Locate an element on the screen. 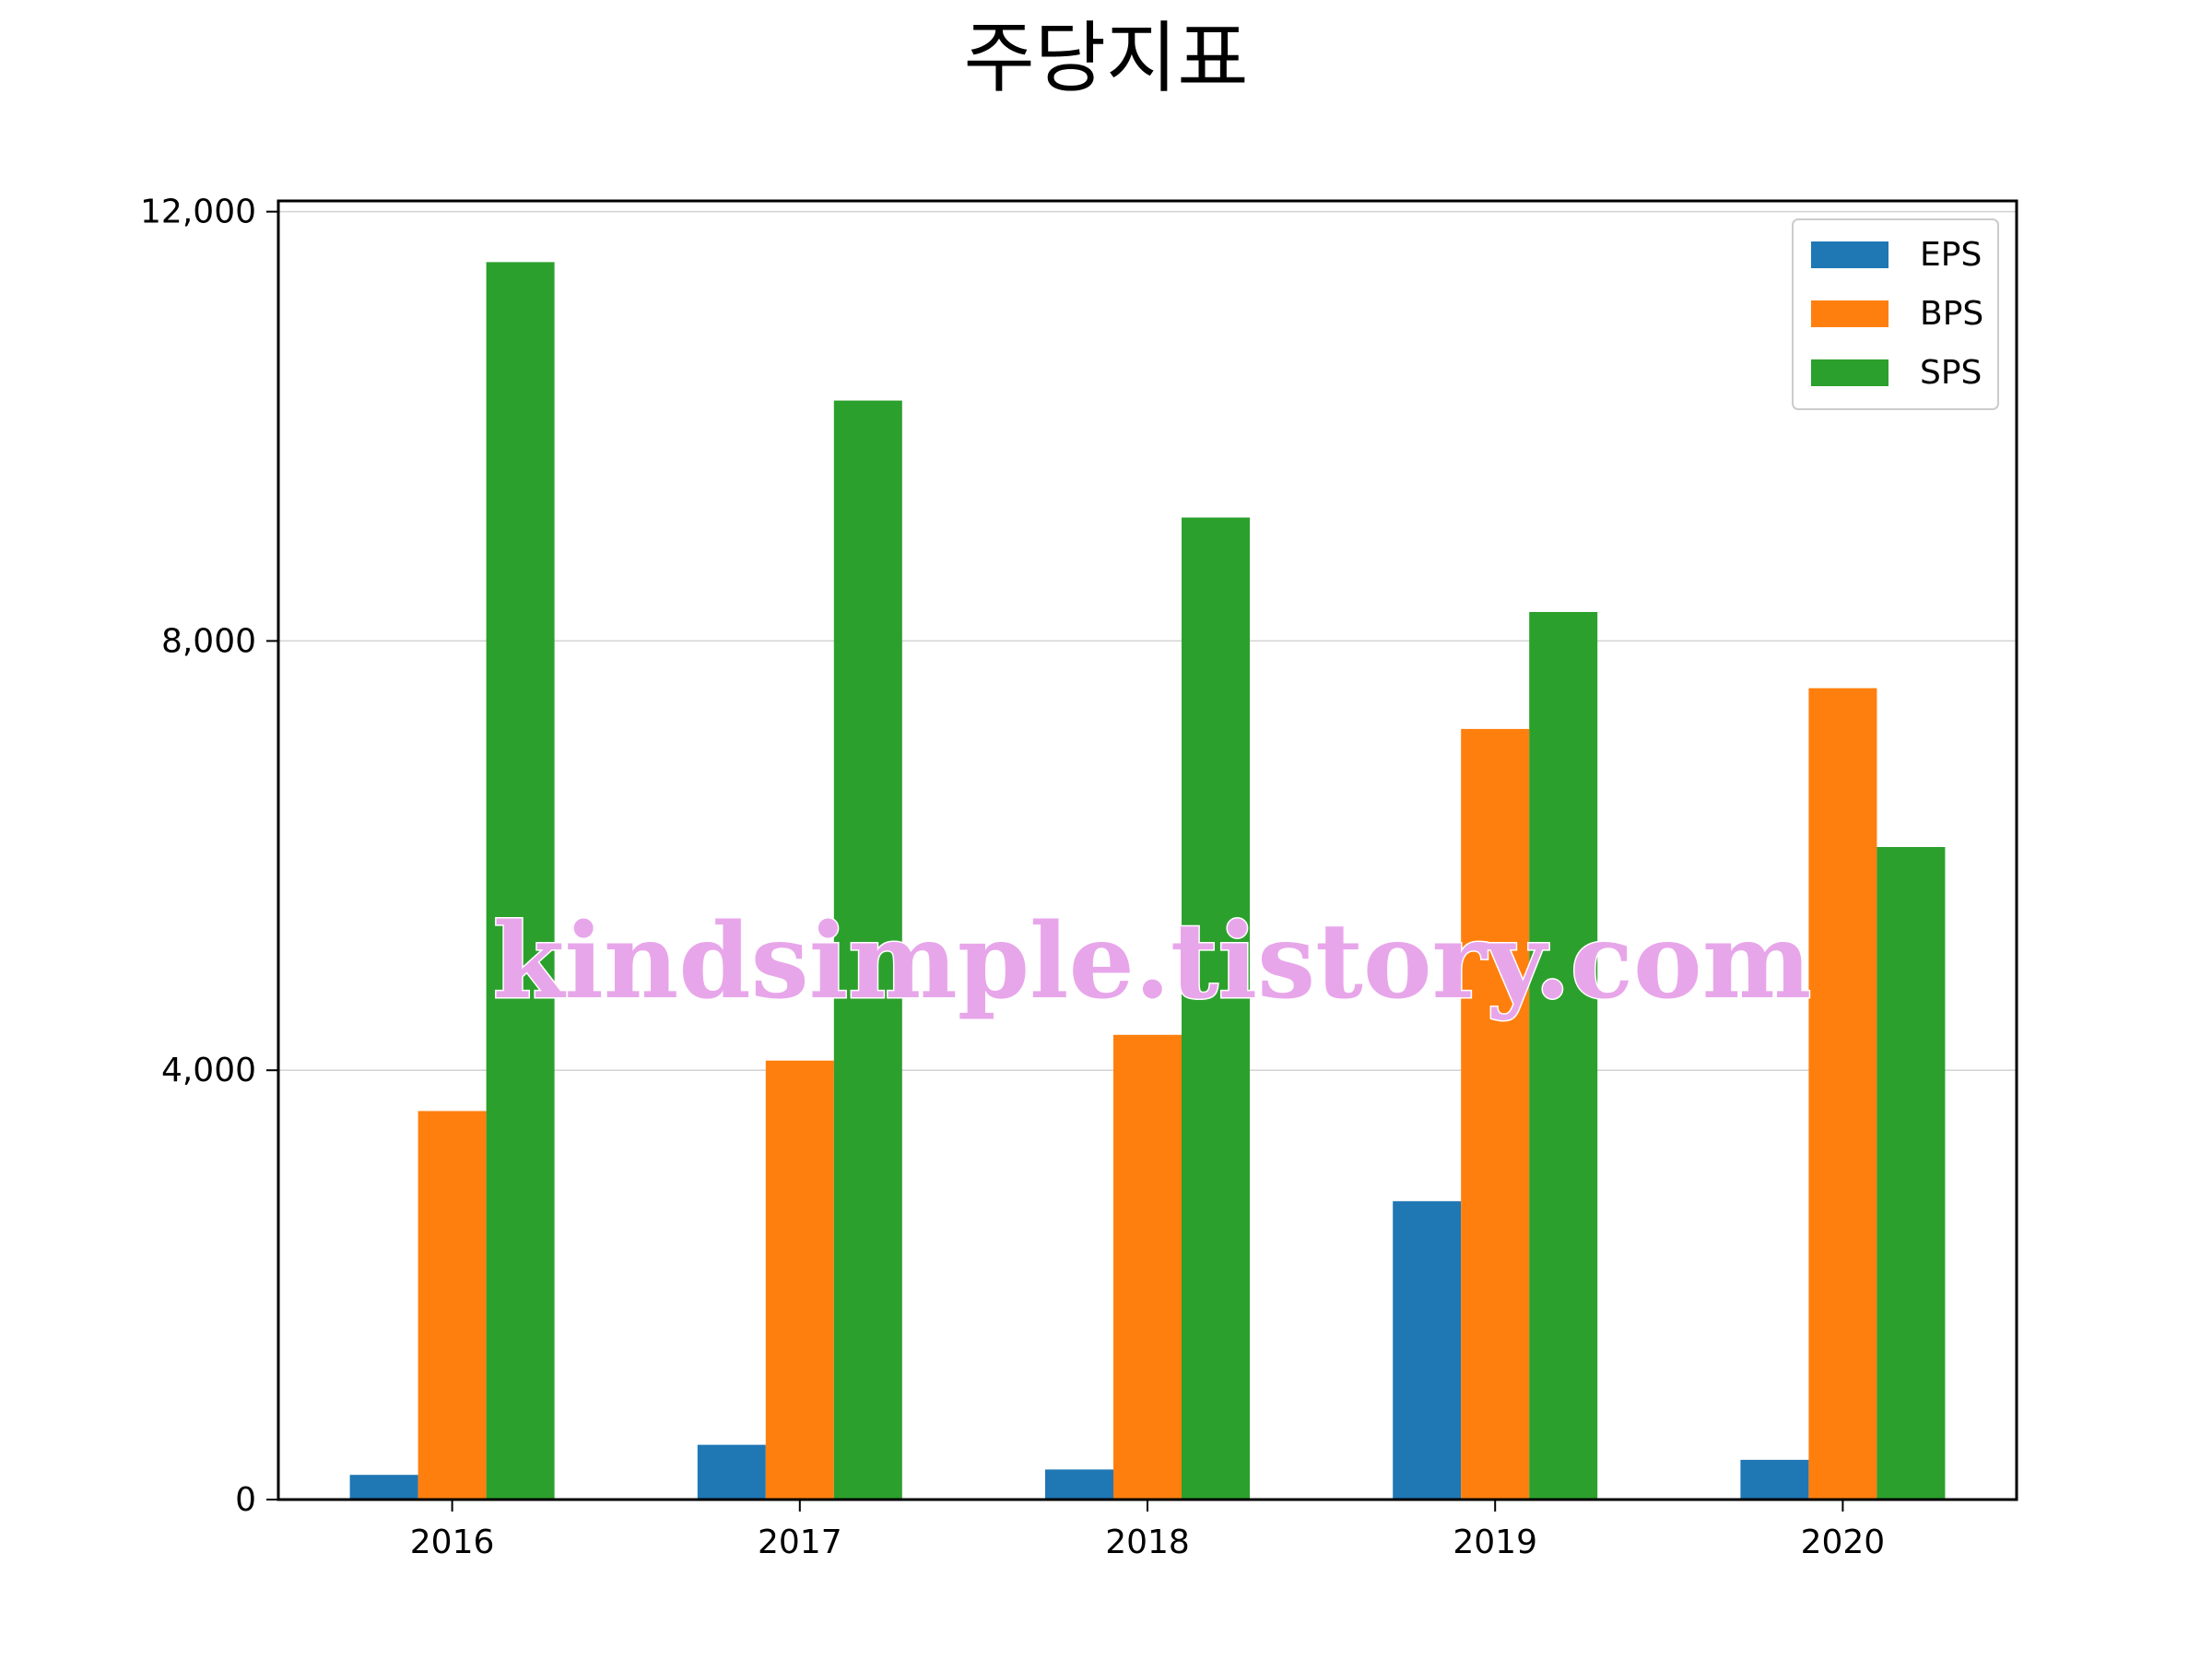  x-axis: 2016 2017 2018 2019 2020 is located at coordinates (1147, 1530).